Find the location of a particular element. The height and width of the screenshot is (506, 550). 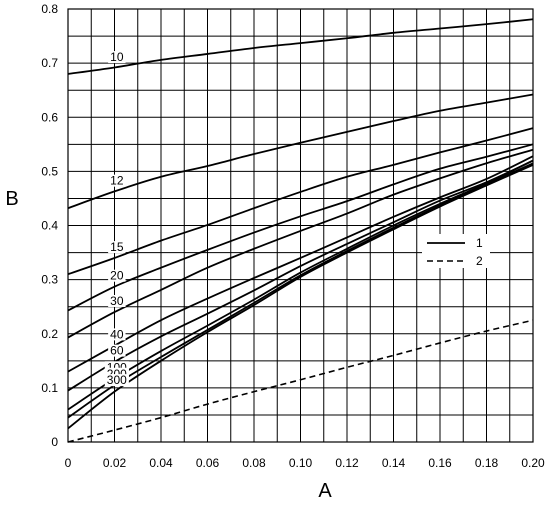

curve-label-10: 10 is located at coordinates (117, 57).